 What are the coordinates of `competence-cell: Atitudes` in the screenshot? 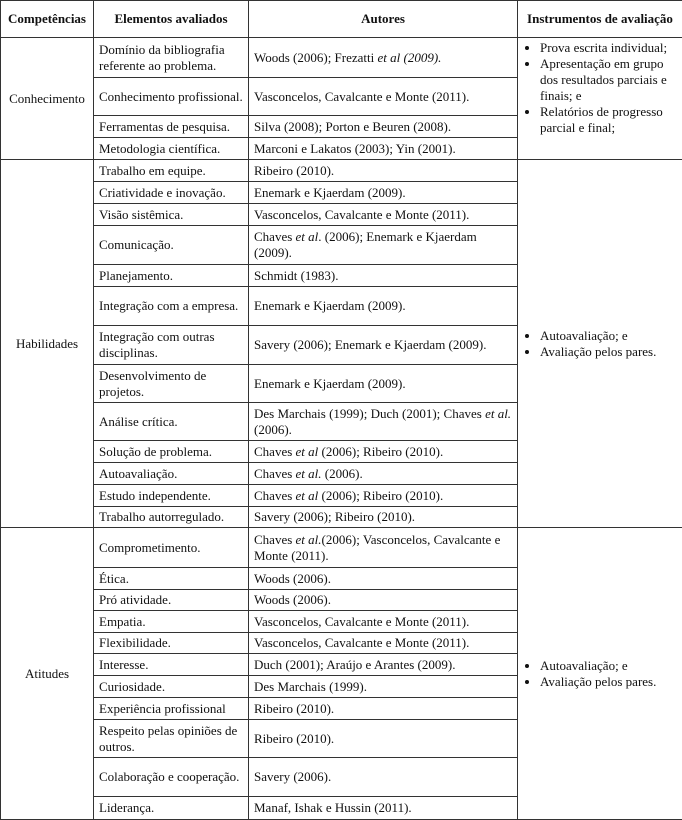 It's located at (47, 673).